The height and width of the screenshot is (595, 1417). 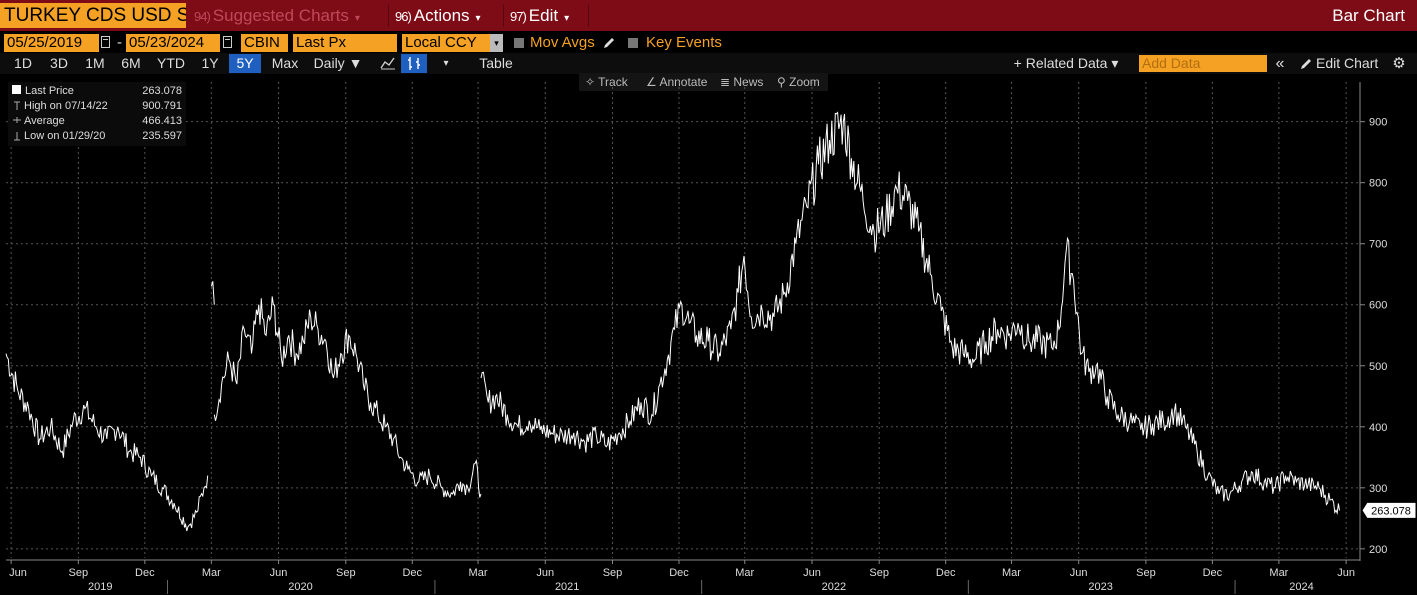 I want to click on suggested-charts-menu: 94) Suggested Charts ▾, so click(x=277, y=15).